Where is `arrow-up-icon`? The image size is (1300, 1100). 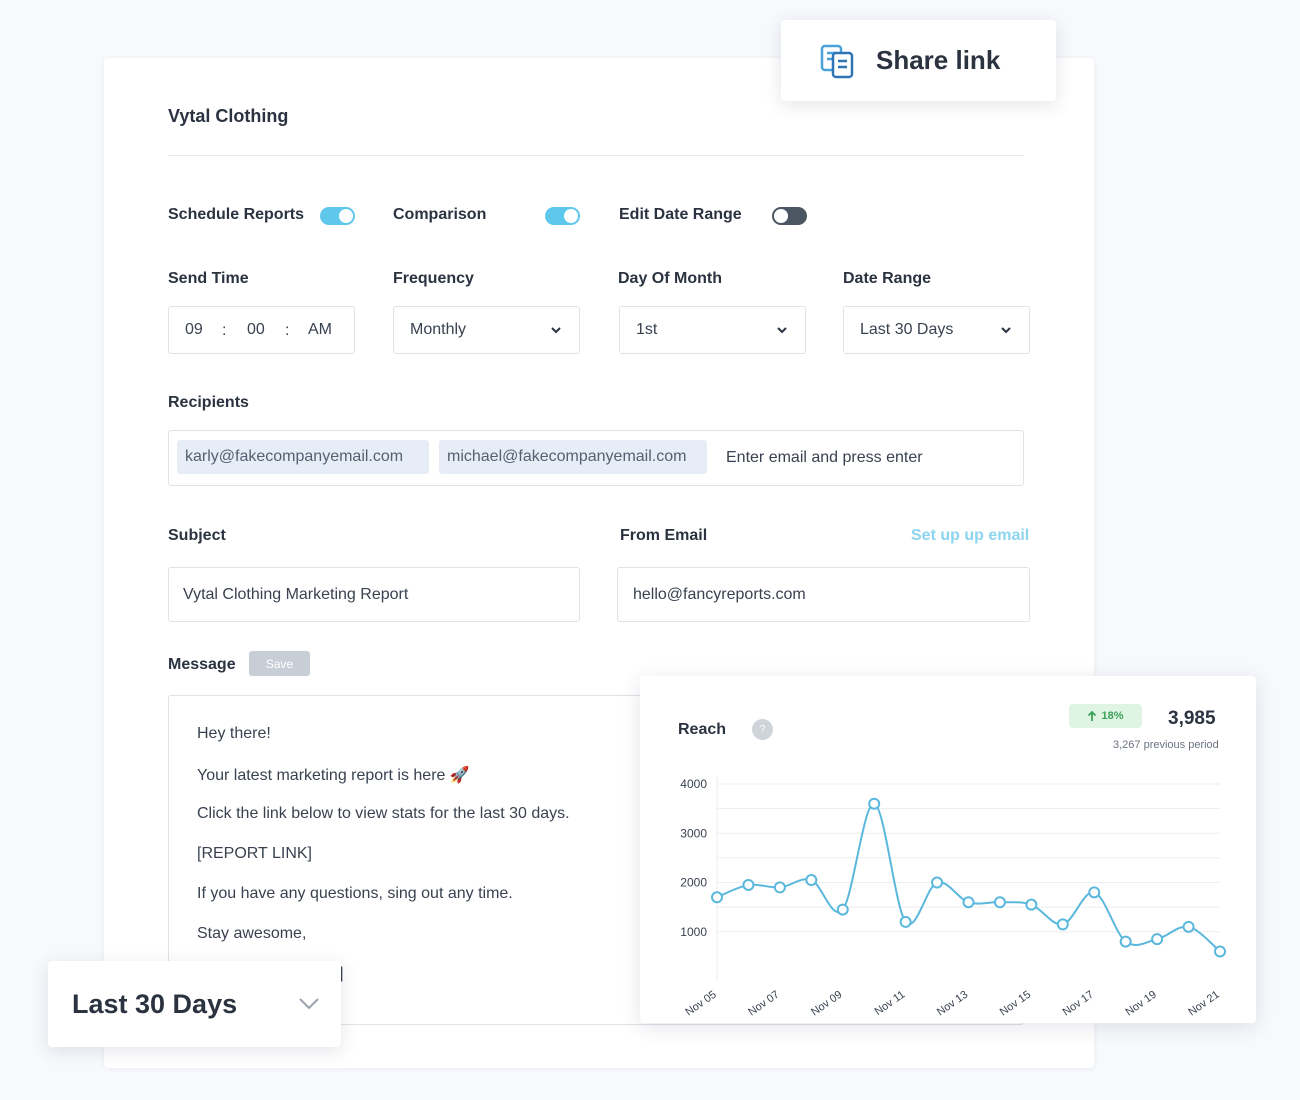
arrow-up-icon is located at coordinates (1092, 715).